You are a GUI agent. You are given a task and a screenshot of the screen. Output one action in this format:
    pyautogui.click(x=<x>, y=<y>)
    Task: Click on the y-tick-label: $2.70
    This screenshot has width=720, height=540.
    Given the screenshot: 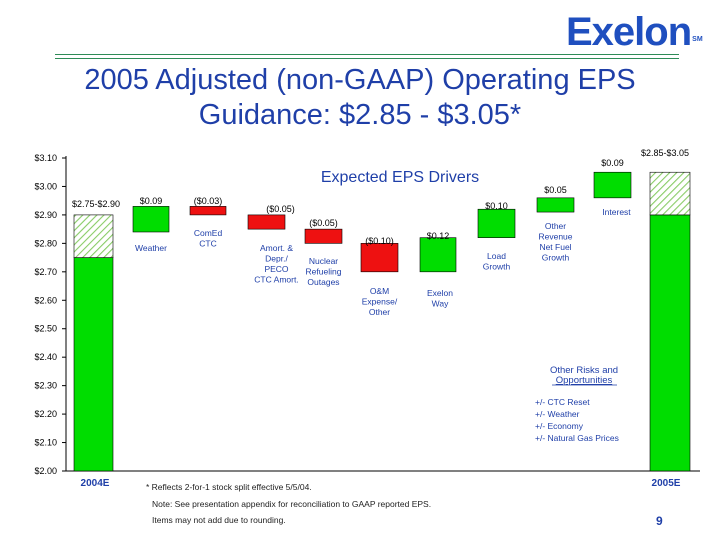 What is the action you would take?
    pyautogui.click(x=45, y=272)
    